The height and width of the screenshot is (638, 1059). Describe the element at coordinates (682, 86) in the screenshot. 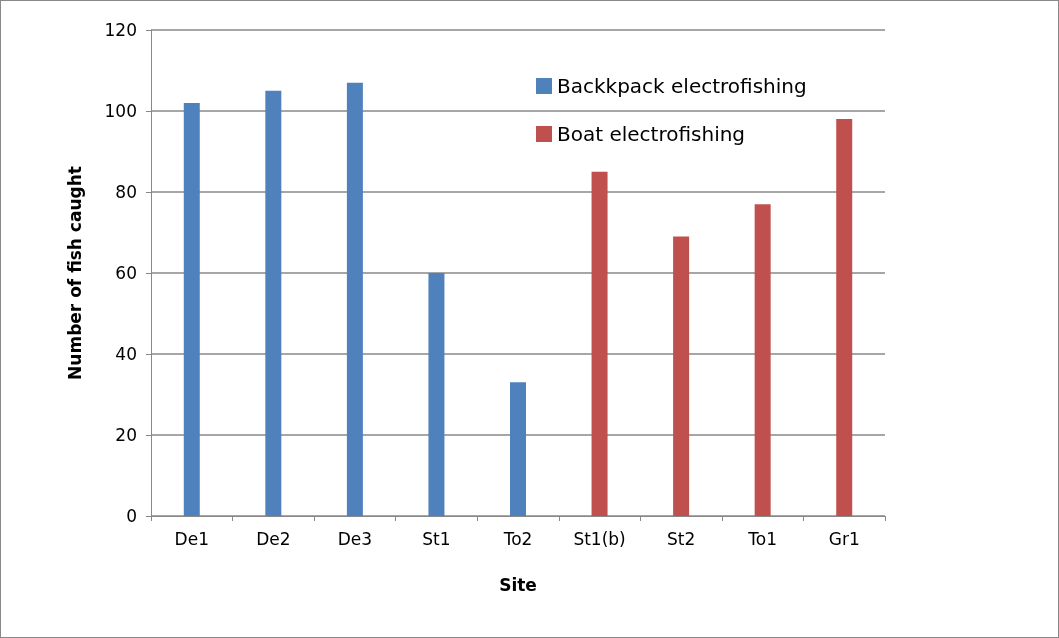

I see `legend-label: Backkpack electrofishing` at that location.